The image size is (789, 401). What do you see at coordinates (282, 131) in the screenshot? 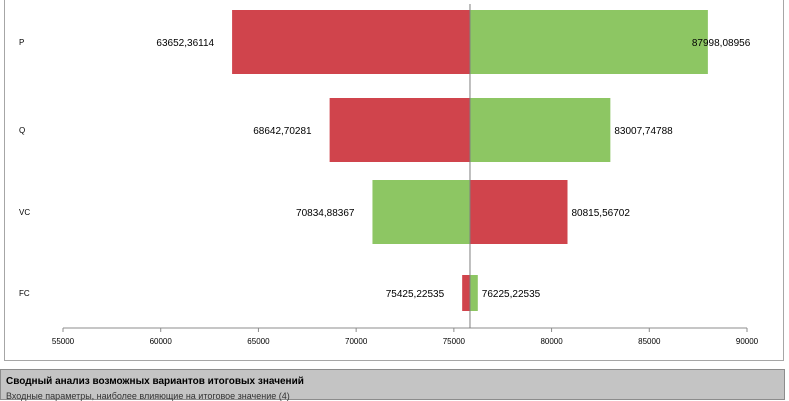
I see `value-label-low: 68642,70281` at bounding box center [282, 131].